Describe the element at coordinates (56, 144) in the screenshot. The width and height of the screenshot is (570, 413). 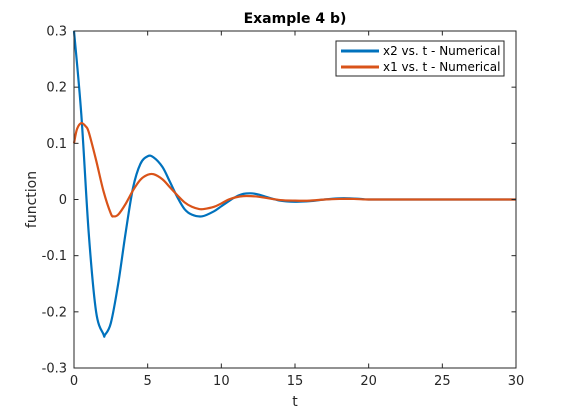
I see `y-tick-label: 0.1` at that location.